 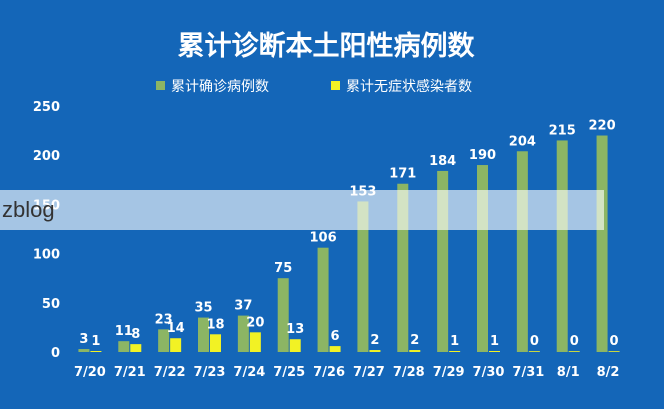 I want to click on data-label-s1-5: 13, so click(x=295, y=329).